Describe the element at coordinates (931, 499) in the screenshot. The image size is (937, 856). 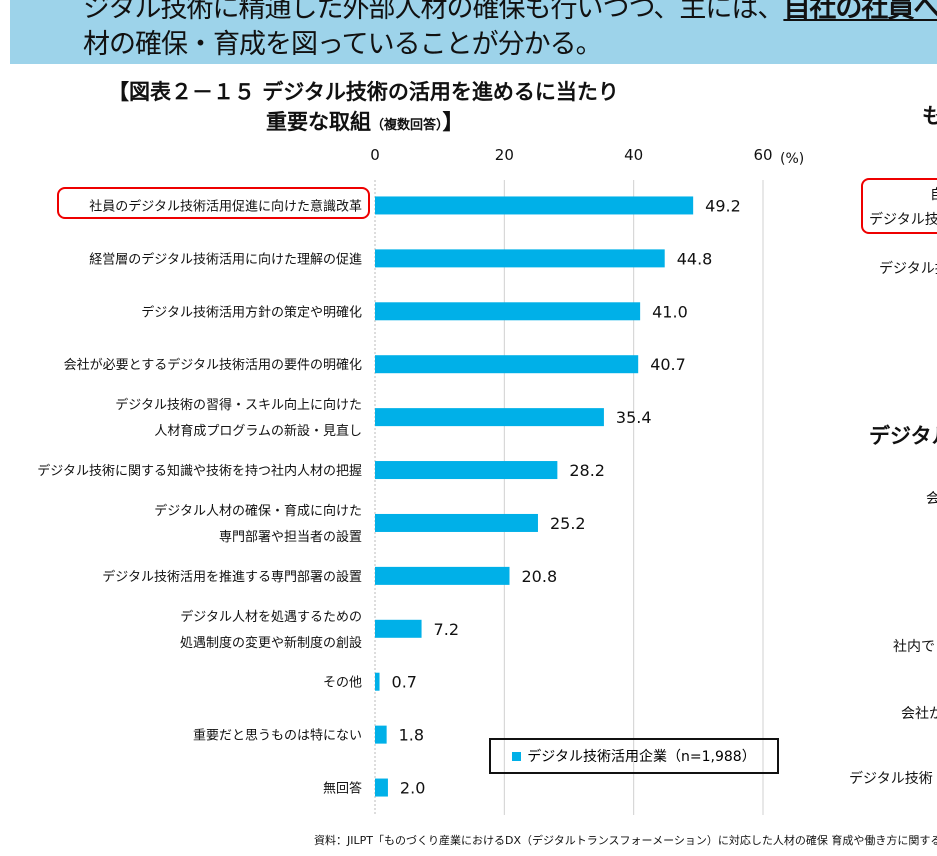
I see `right-fragment: 会` at that location.